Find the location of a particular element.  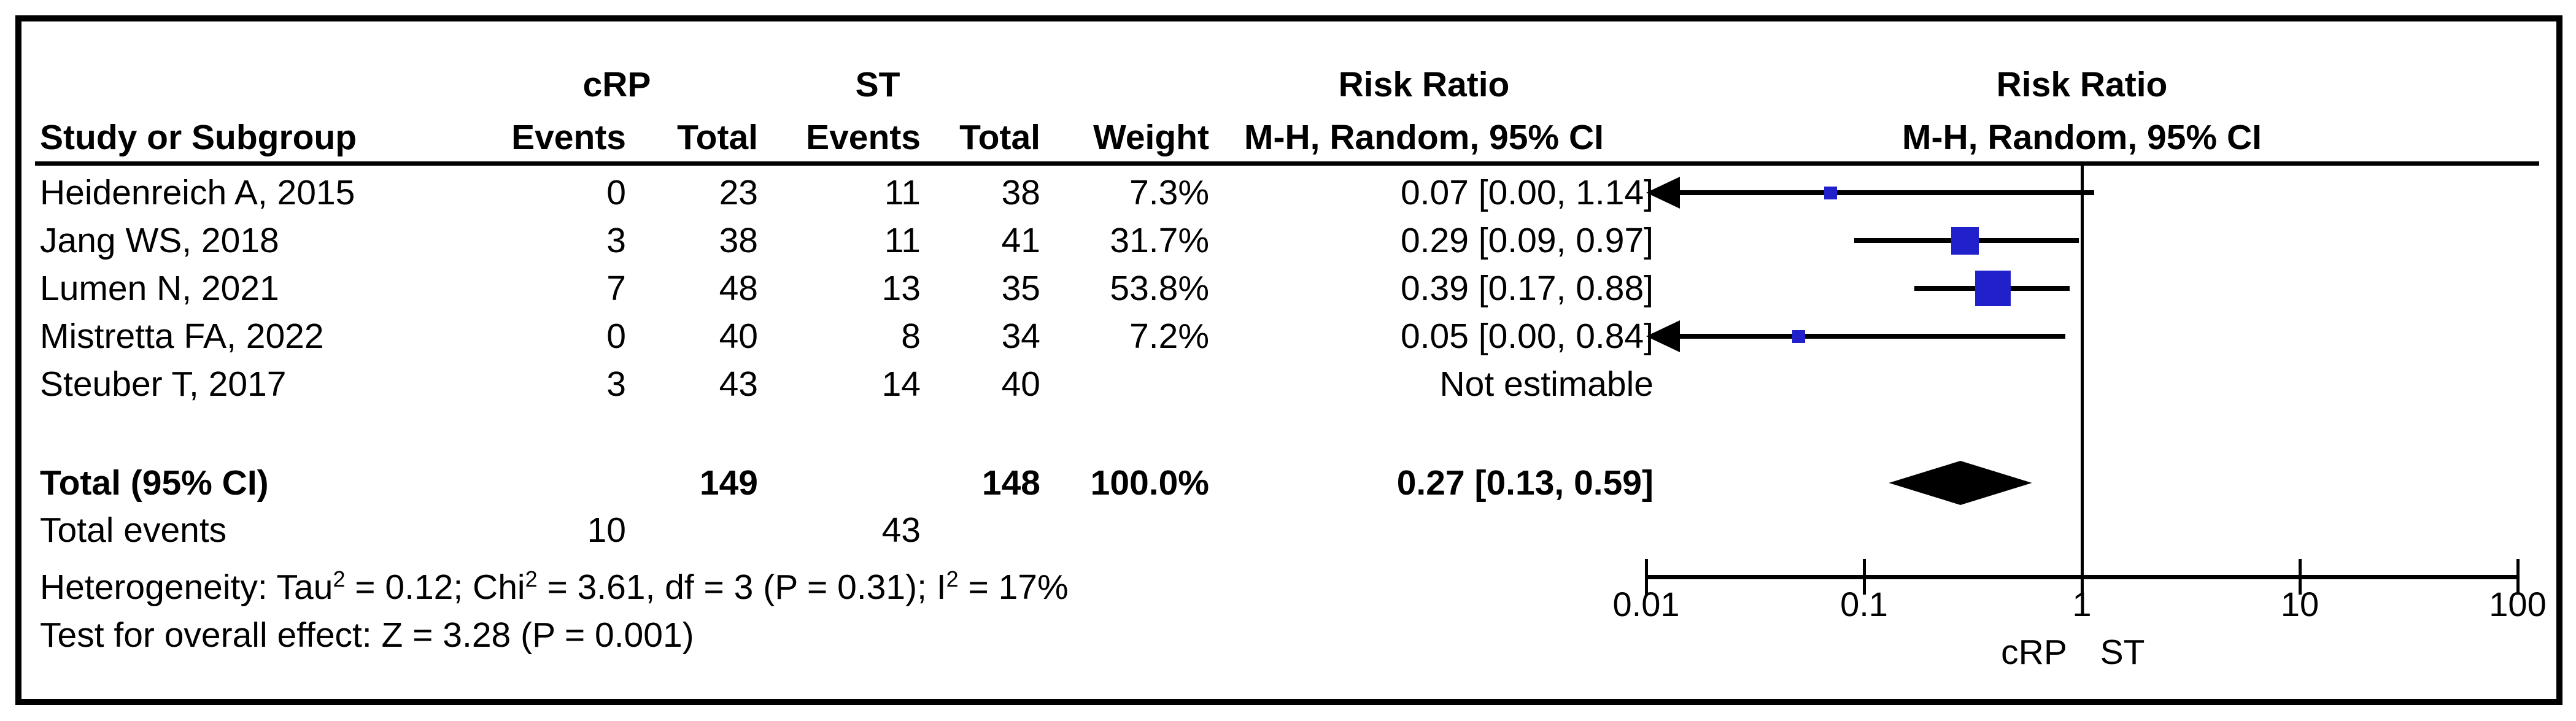

group1-total-header: Total is located at coordinates (717, 137).